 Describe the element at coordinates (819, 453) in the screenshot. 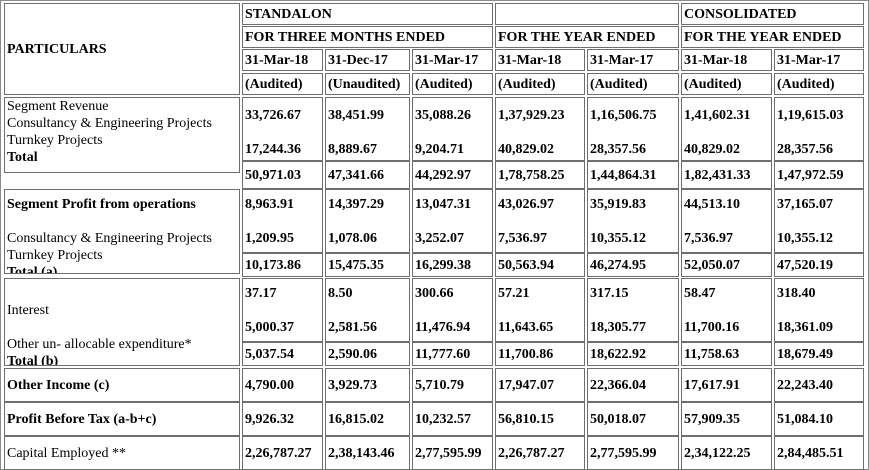

I see `capital-employed-cell: 2,84,485.51` at that location.